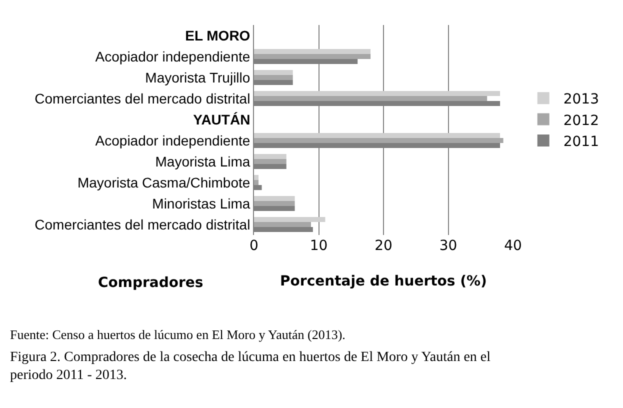 The width and height of the screenshot is (623, 408). Describe the element at coordinates (319, 246) in the screenshot. I see `x-tick-label: 10` at that location.